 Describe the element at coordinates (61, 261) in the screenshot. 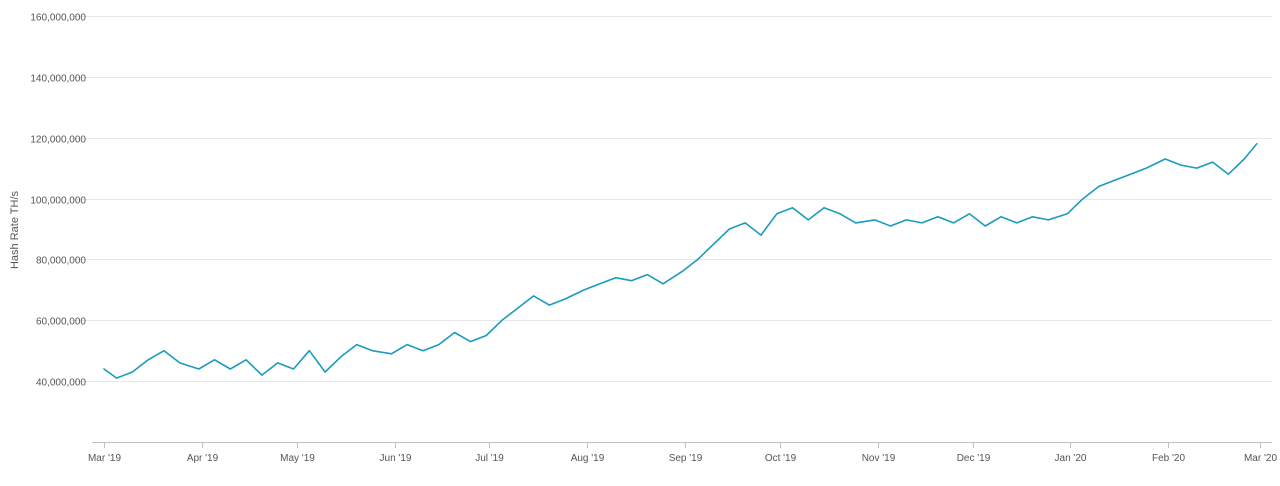

I see `y-tick-label: 80,000,000` at that location.